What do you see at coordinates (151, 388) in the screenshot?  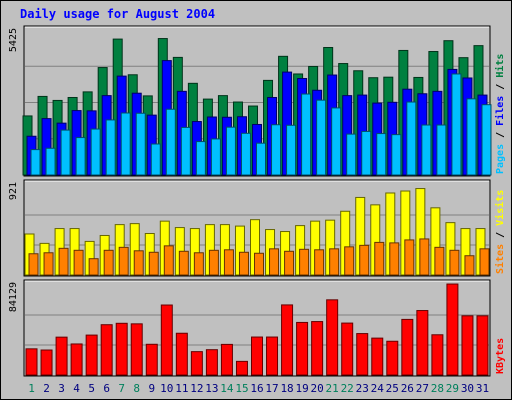 I see `x-tick-label-day-9: 9` at bounding box center [151, 388].